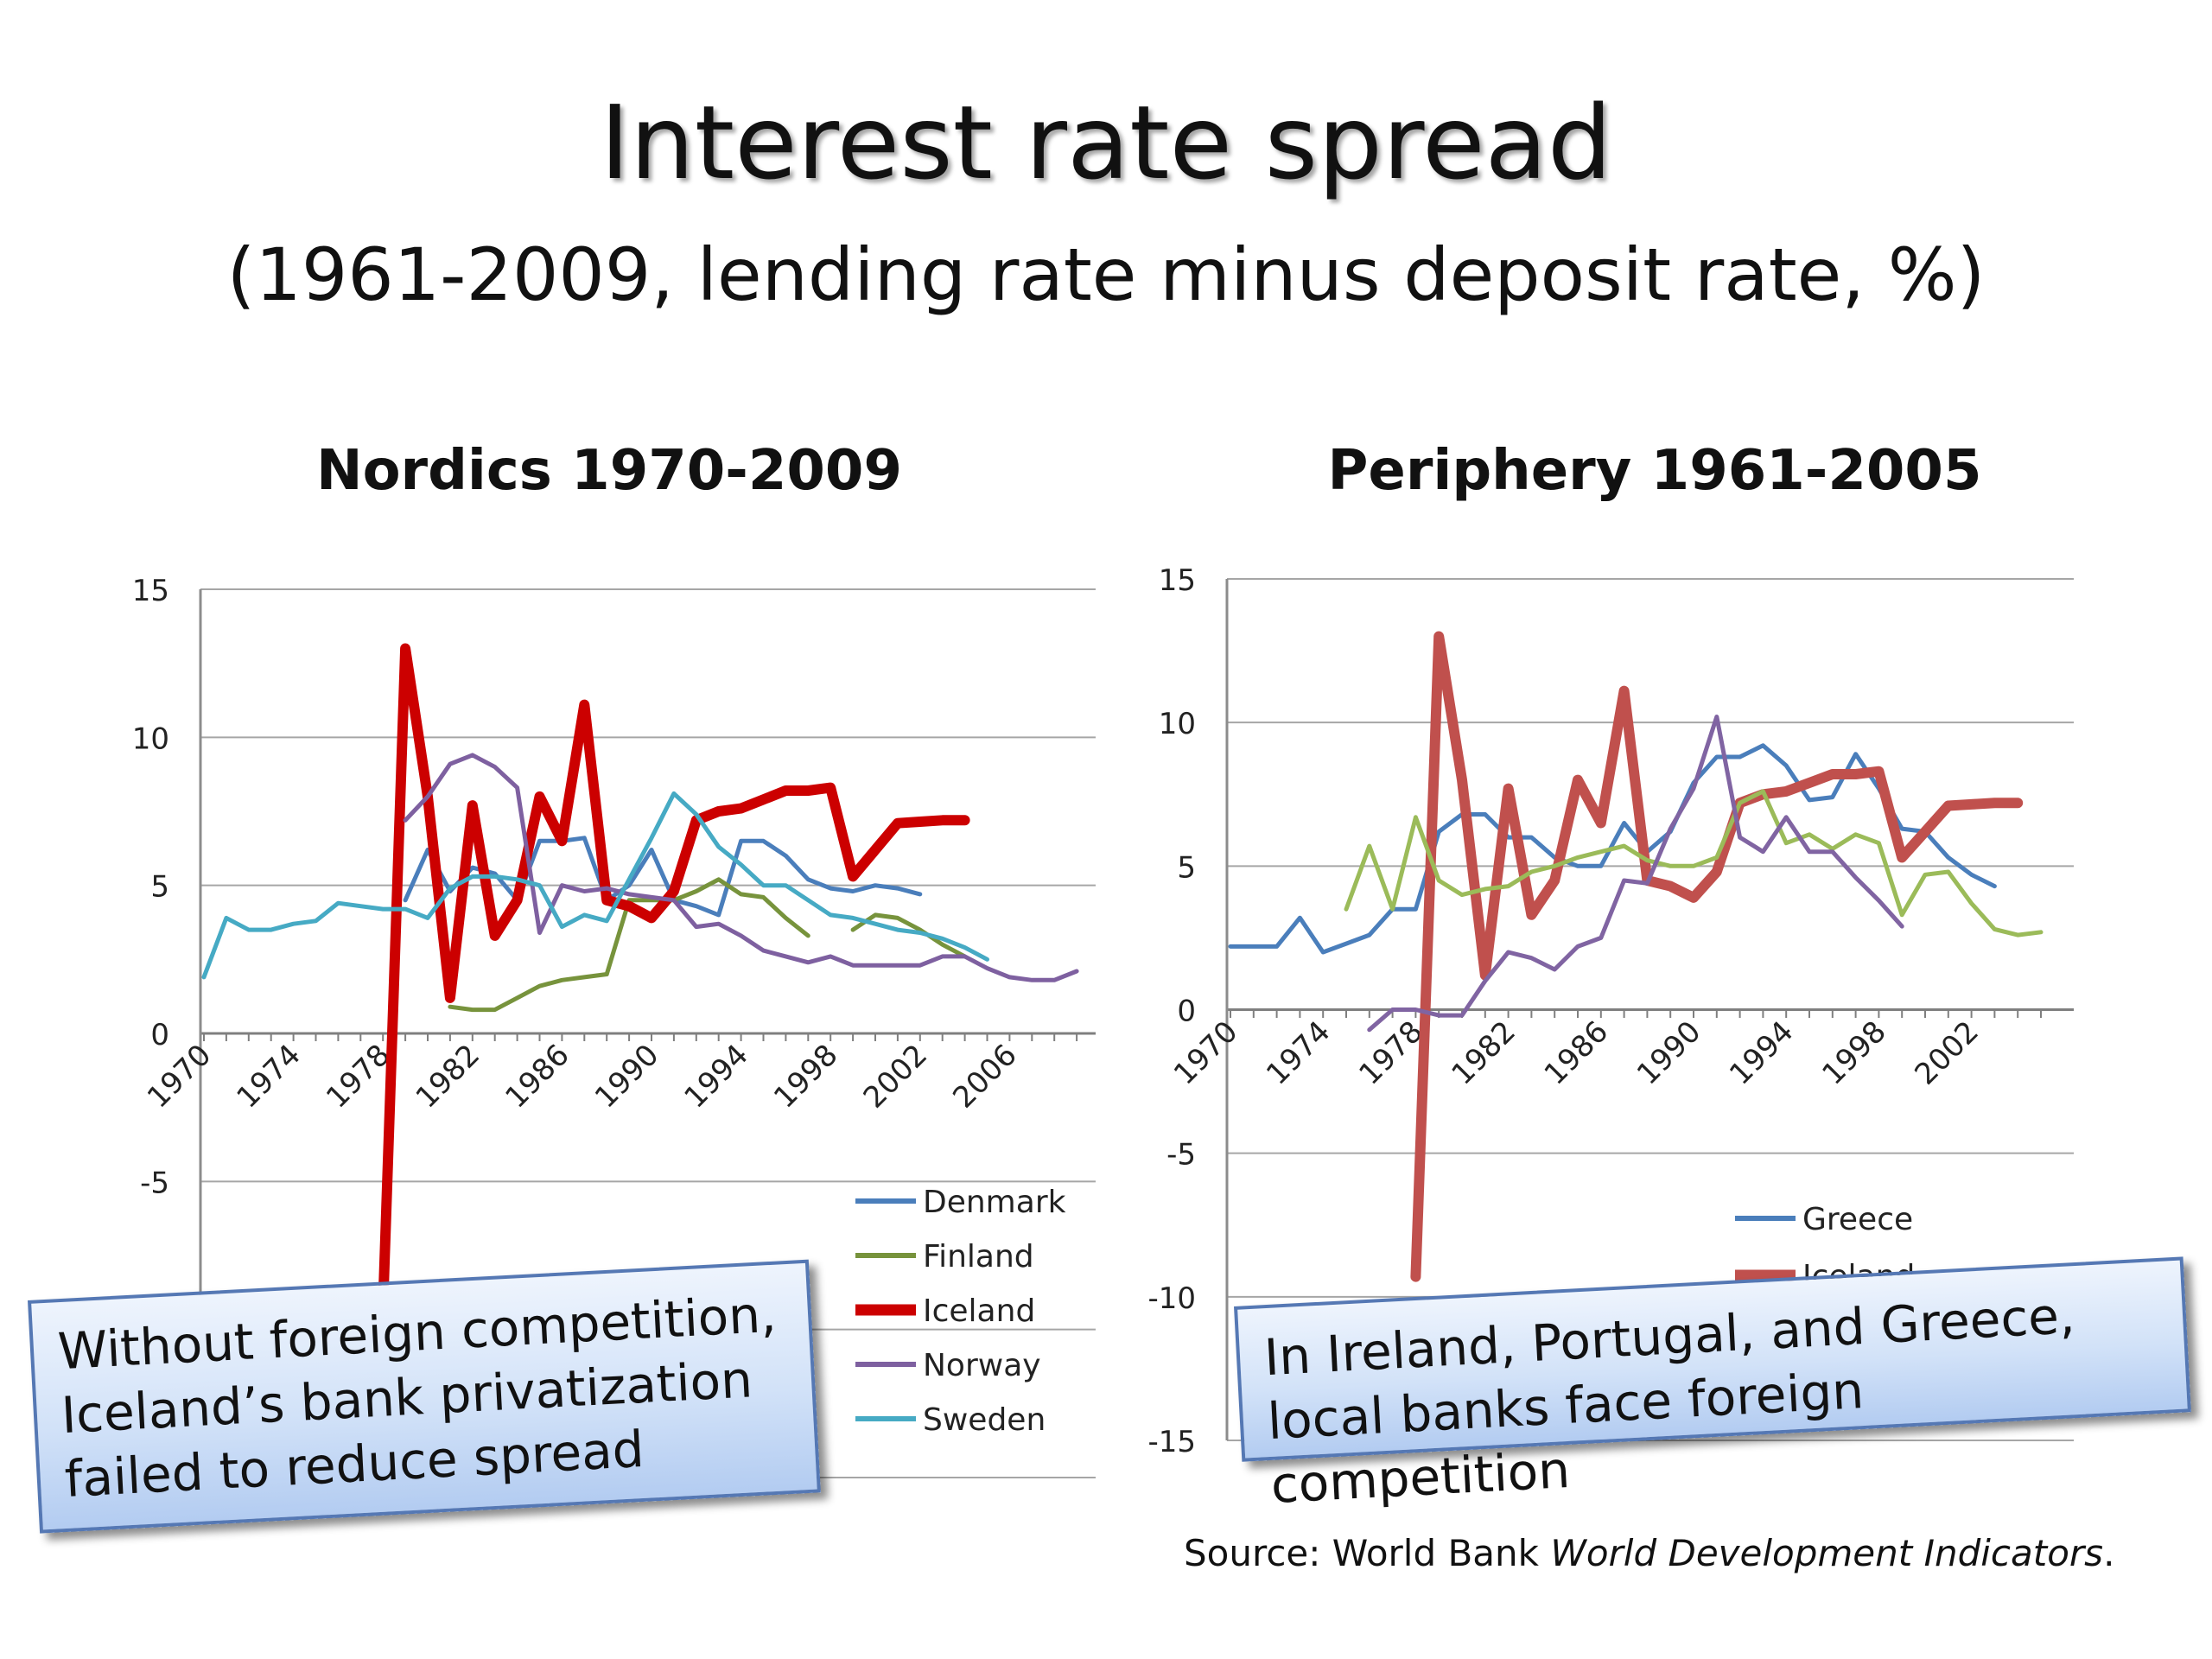 The width and height of the screenshot is (2212, 1659). Describe the element at coordinates (154, 1183) in the screenshot. I see `nordic-y-tick-label: -5` at that location.